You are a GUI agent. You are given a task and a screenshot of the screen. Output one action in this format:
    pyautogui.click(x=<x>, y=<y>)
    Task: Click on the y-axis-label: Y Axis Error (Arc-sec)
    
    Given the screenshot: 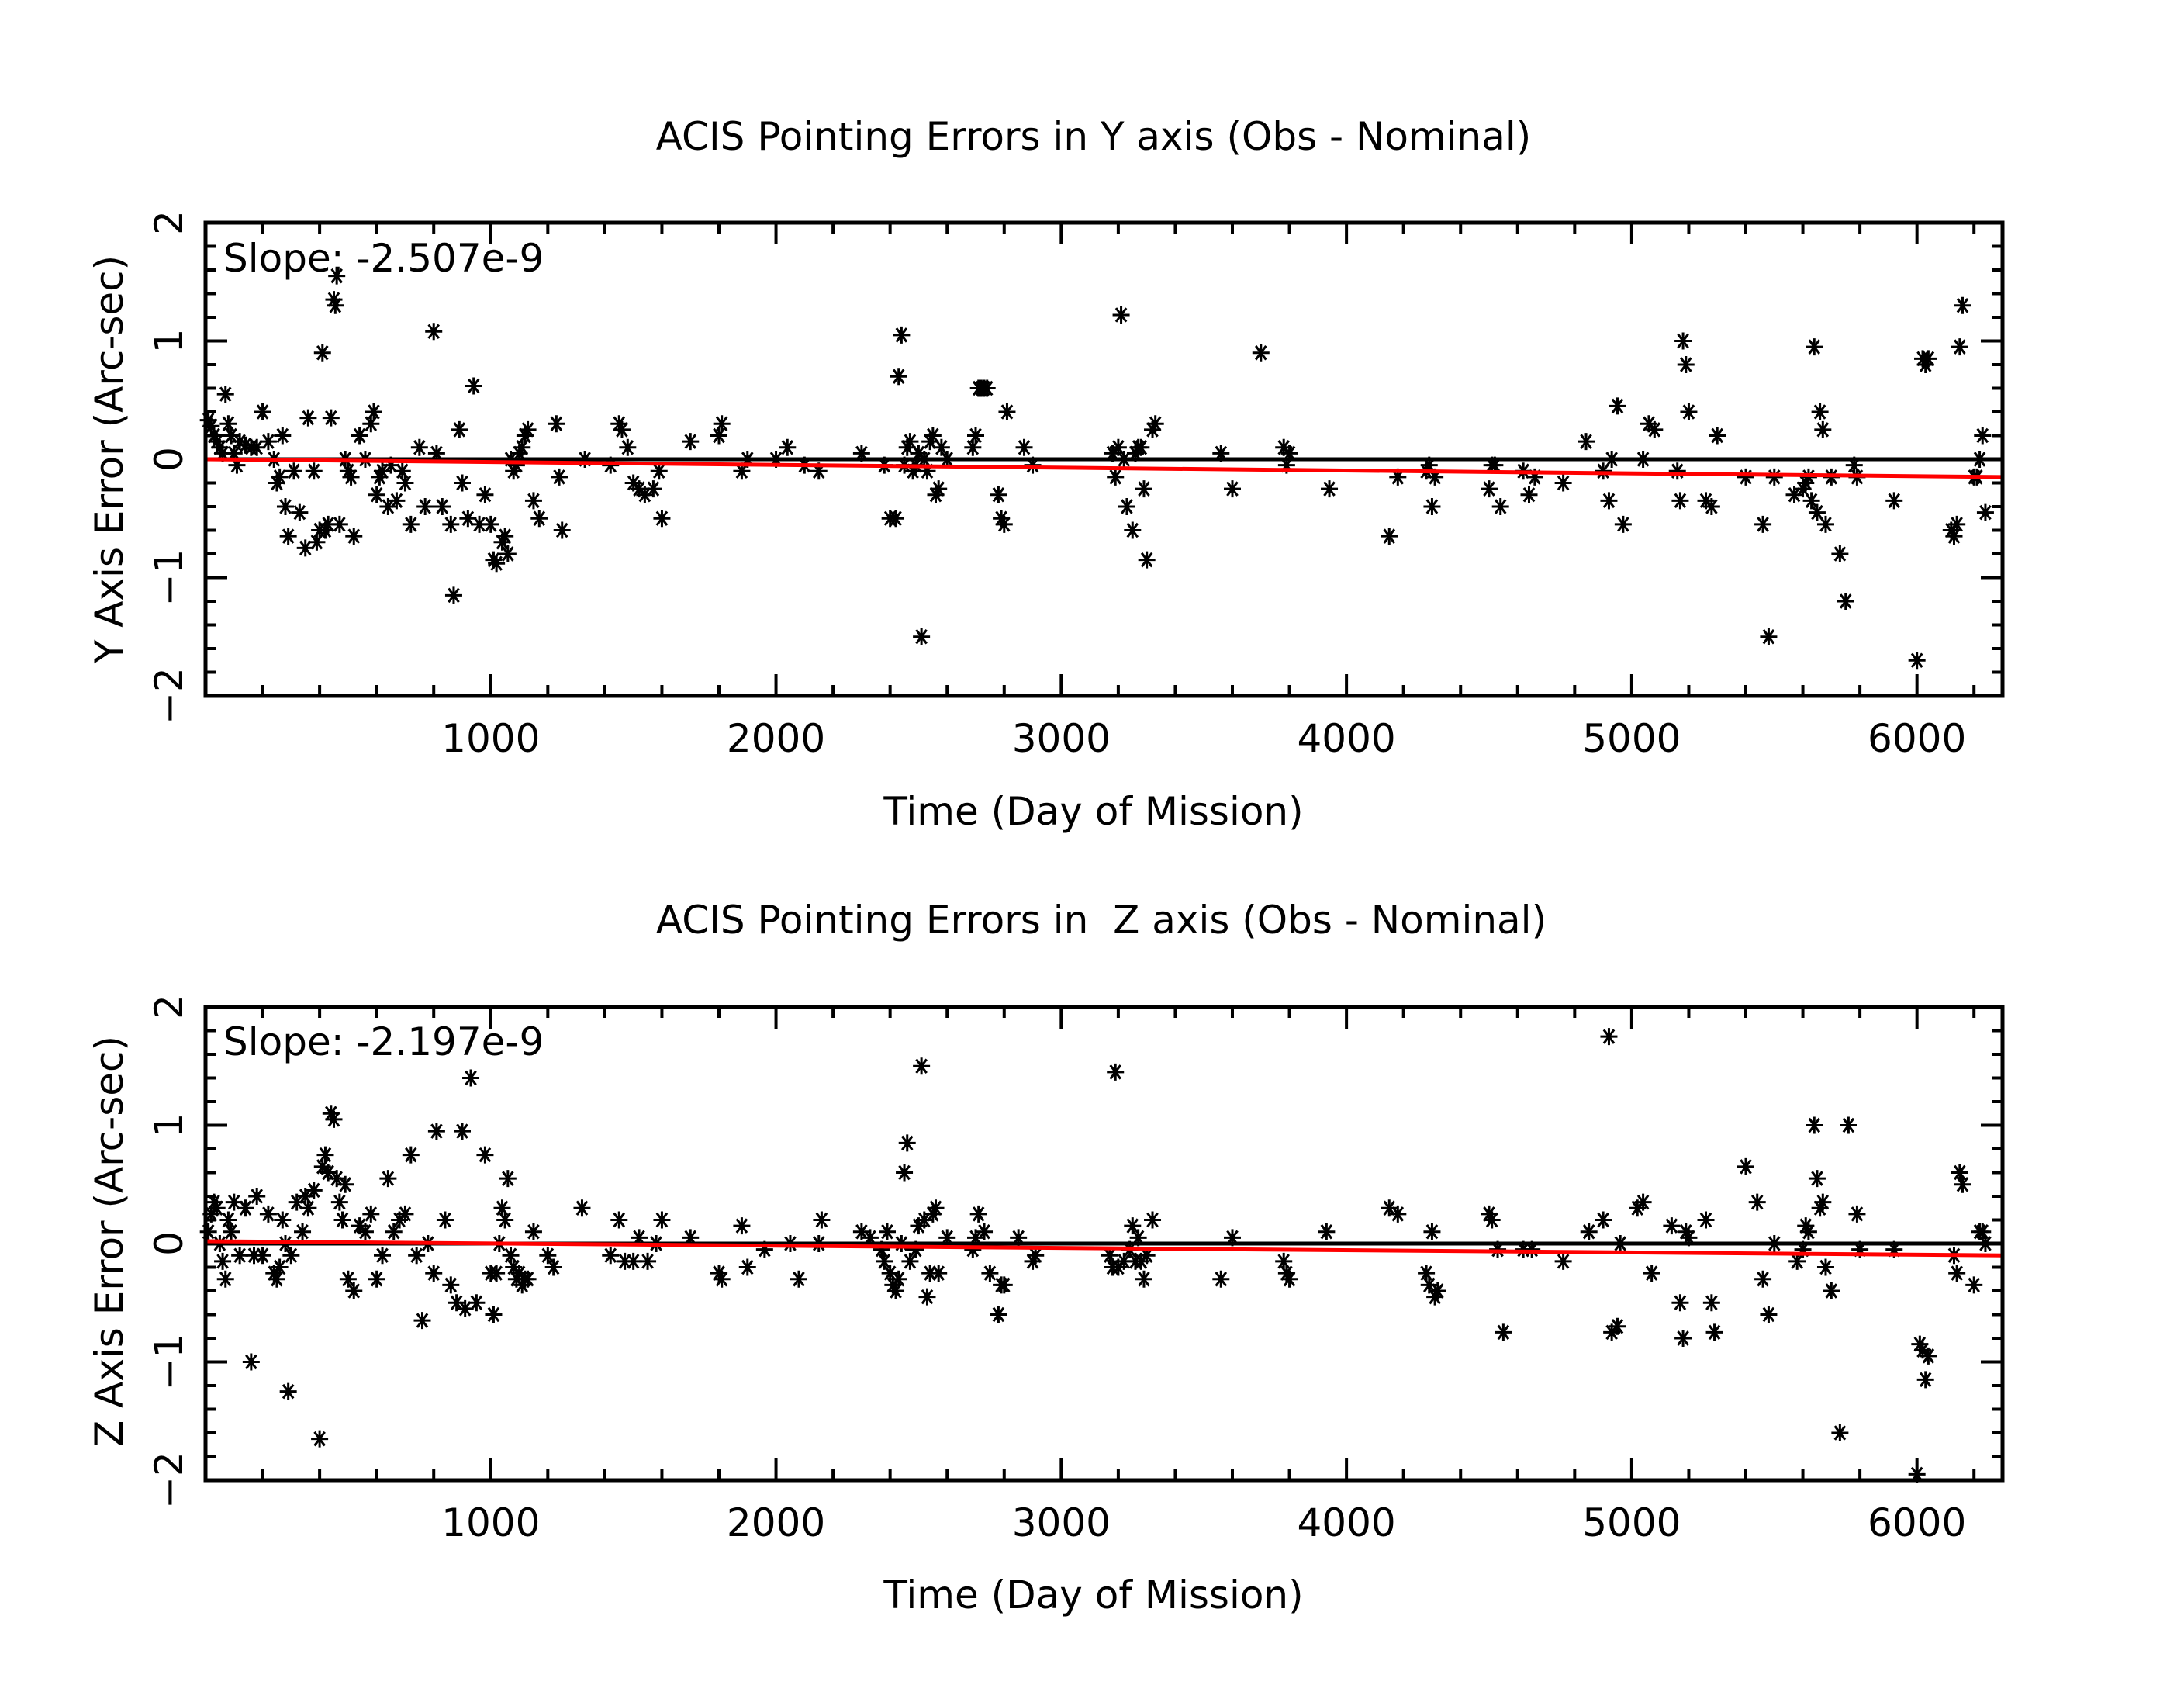 What is the action you would take?
    pyautogui.click(x=109, y=459)
    